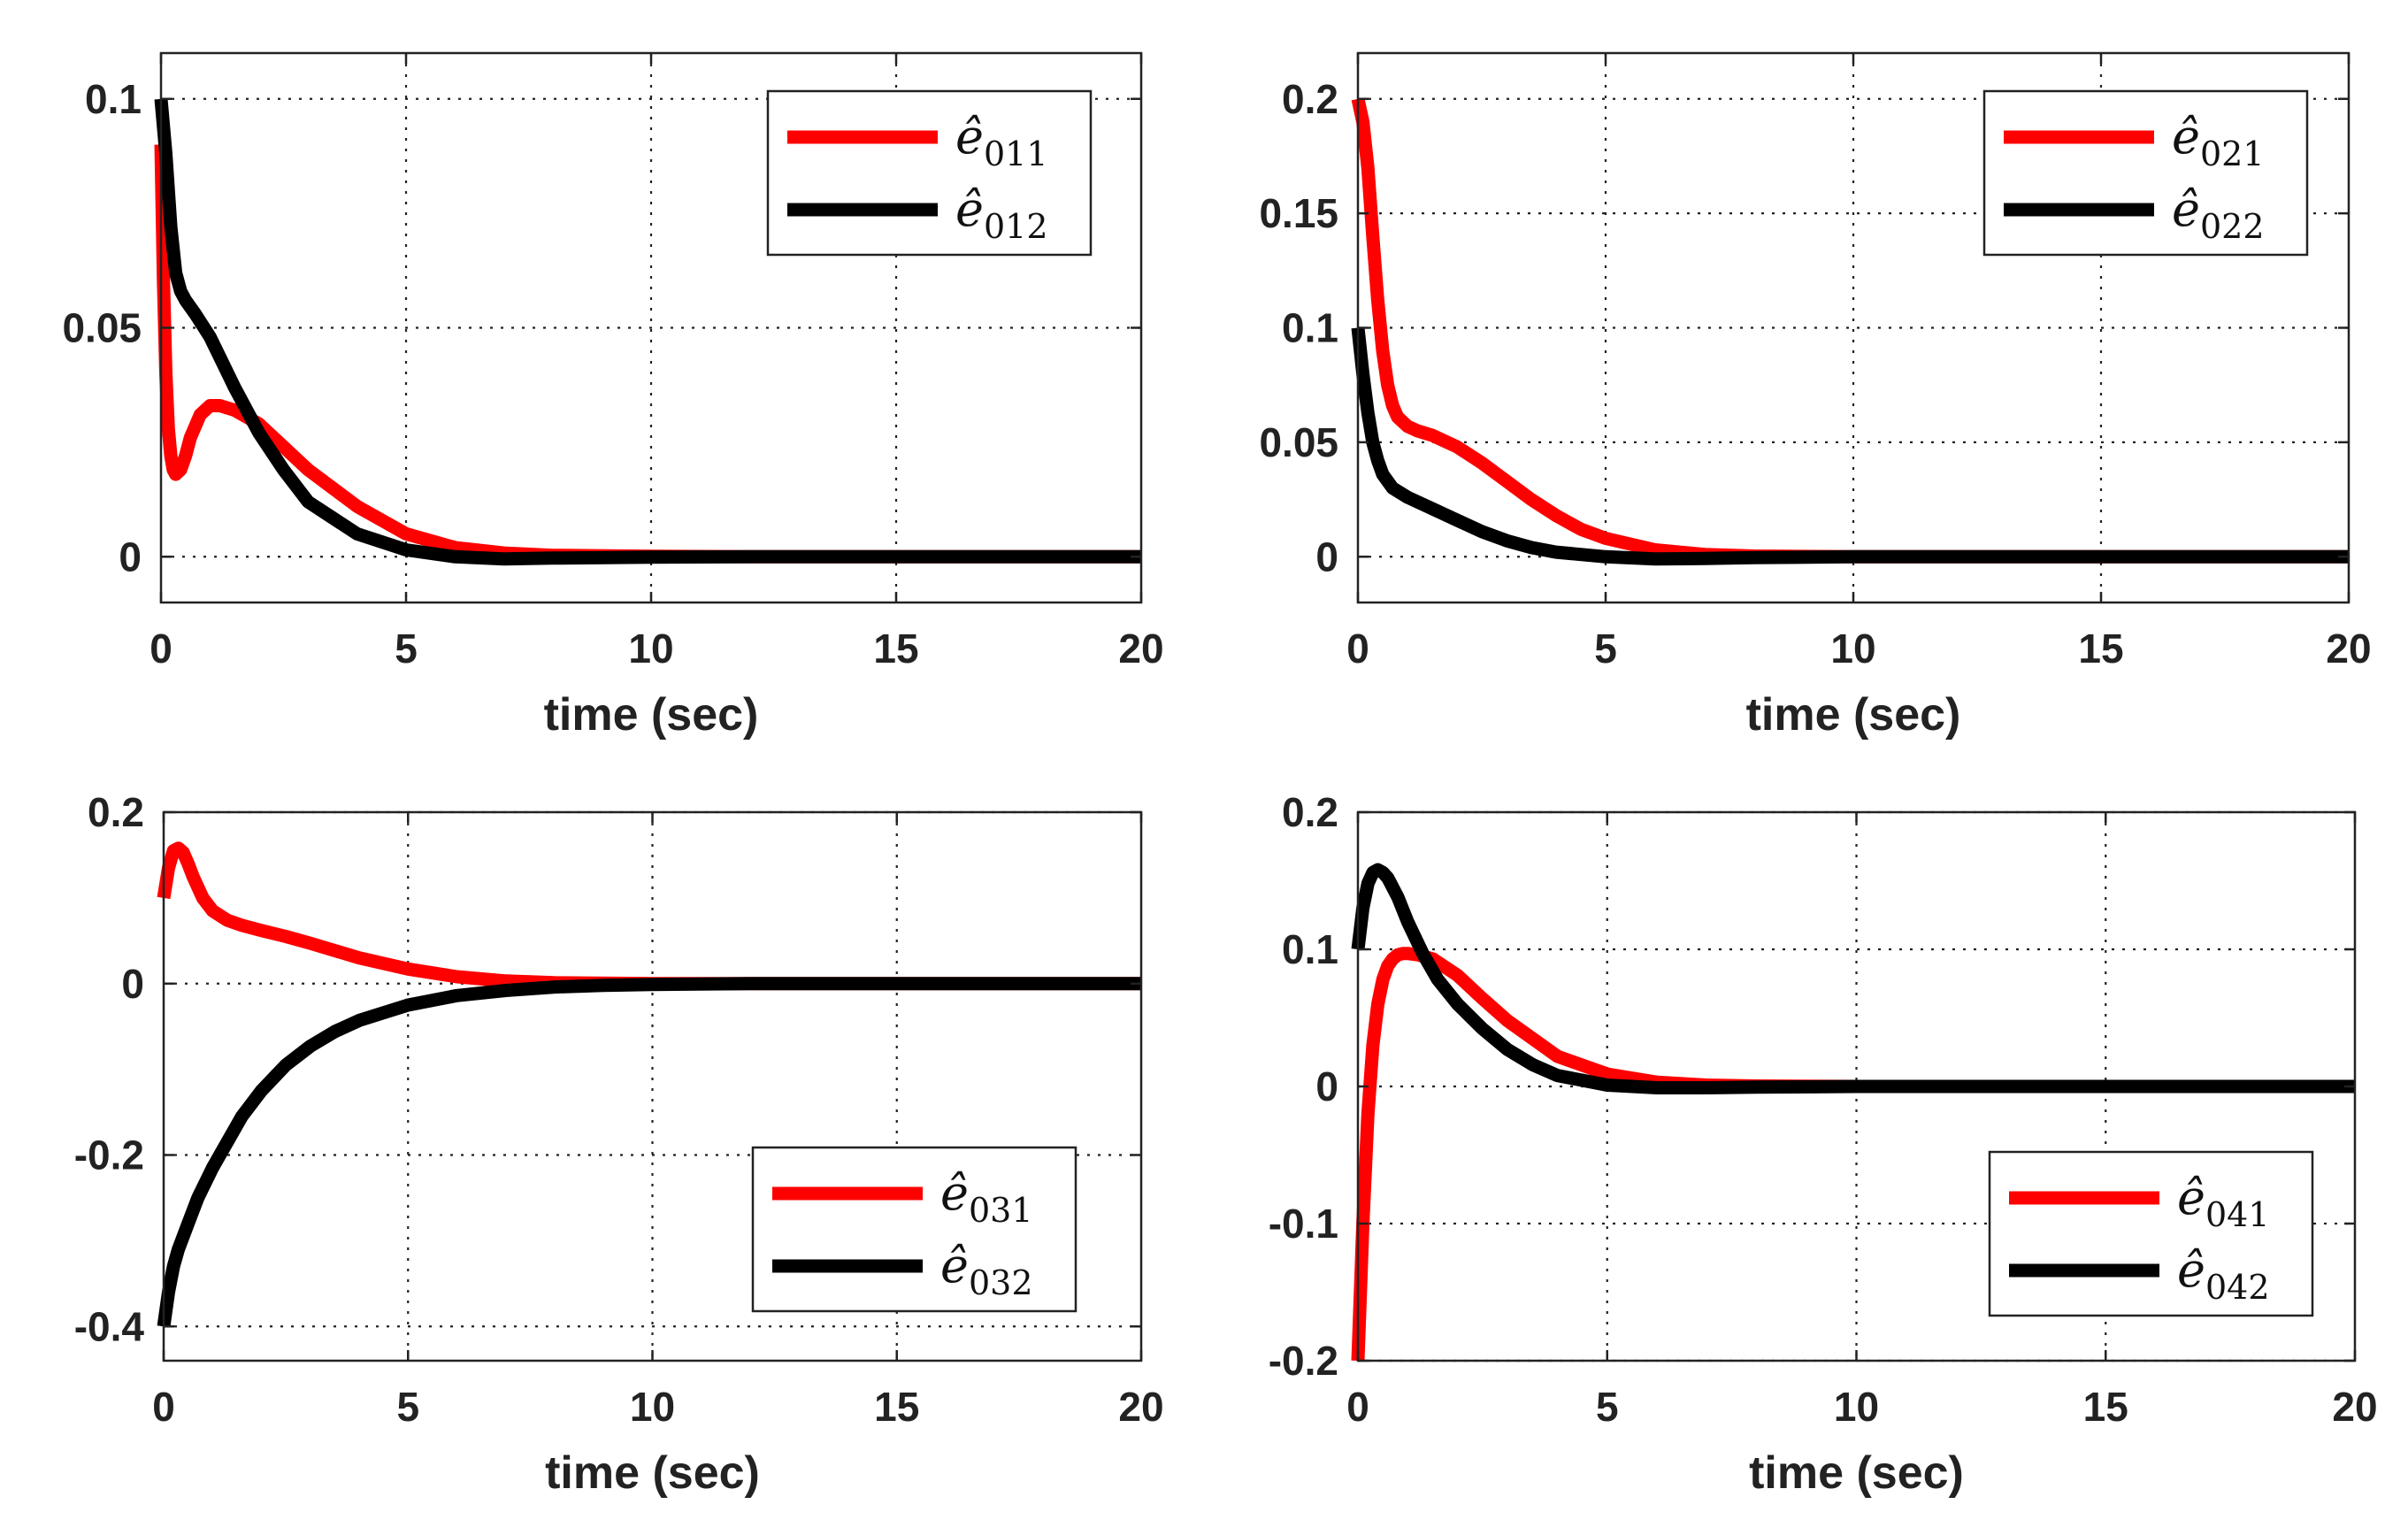 This screenshot has width=2408, height=1535. I want to click on legend: ê011 ê012, so click(929, 173).